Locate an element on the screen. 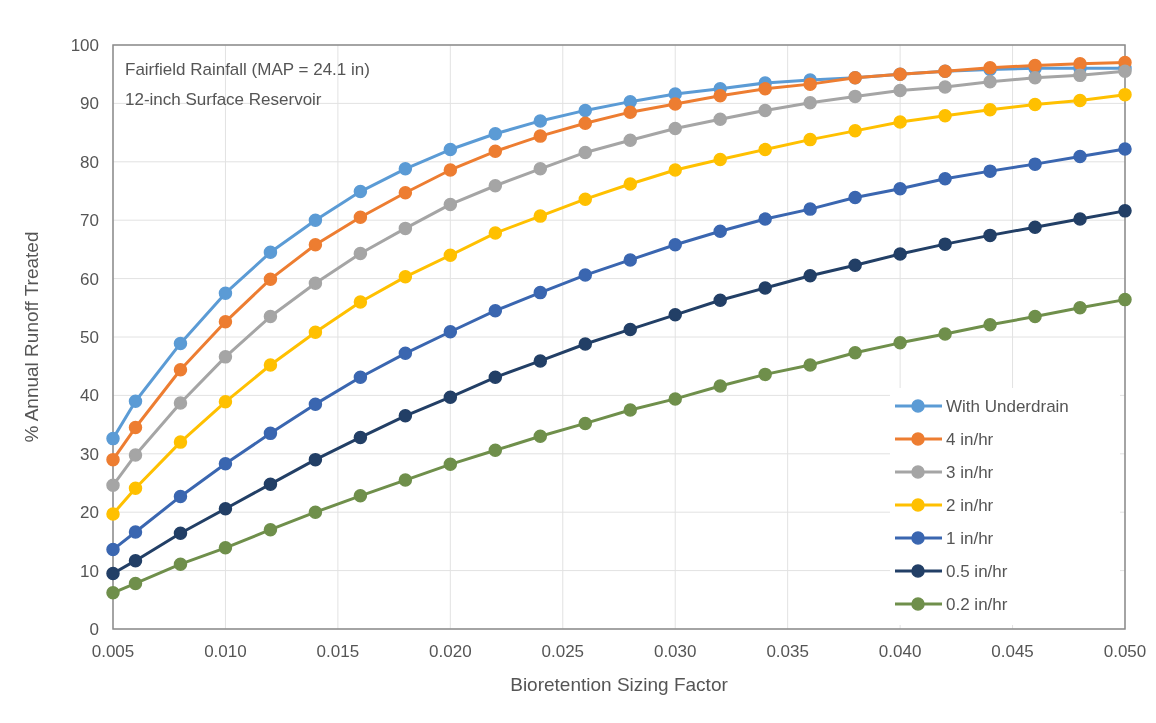 This screenshot has width=1156, height=723. annotation: 12-inch Surface Reservoir is located at coordinates (223, 99).